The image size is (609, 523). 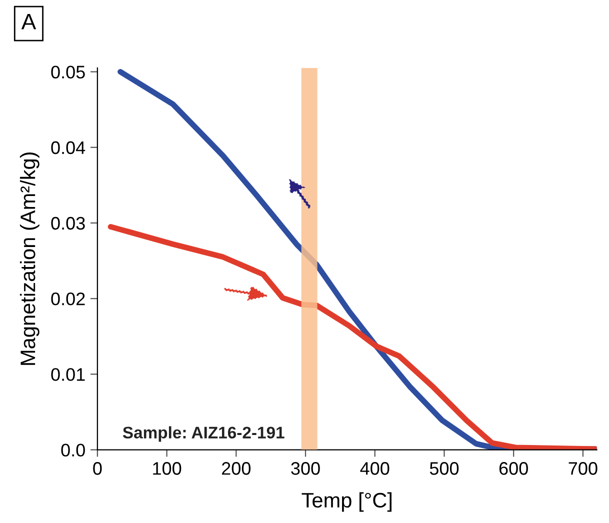 What do you see at coordinates (68, 72) in the screenshot?
I see `y-tick-label: 0.05` at bounding box center [68, 72].